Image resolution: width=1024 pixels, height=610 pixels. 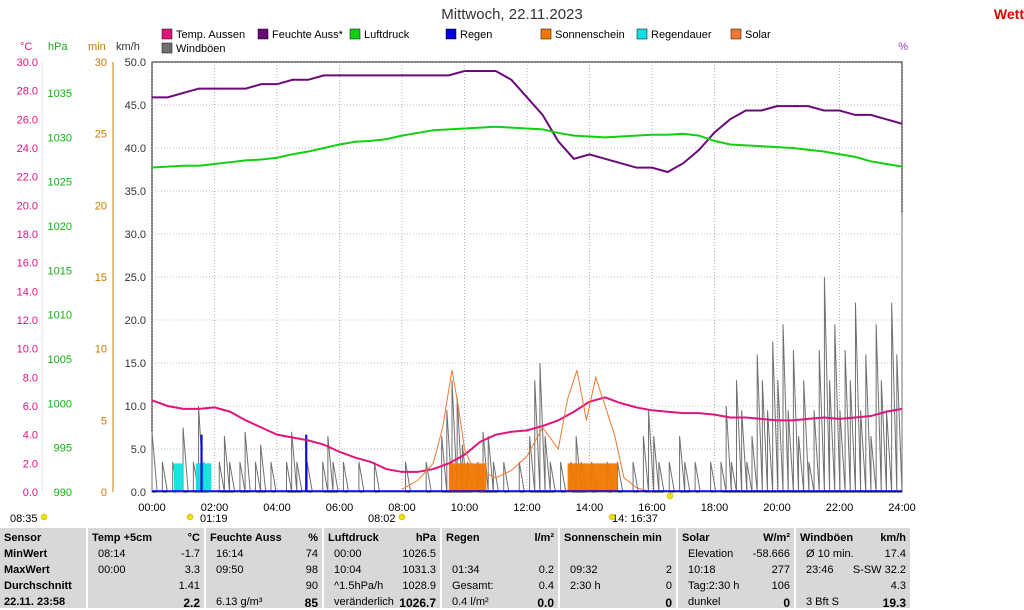 What do you see at coordinates (203, 477) in the screenshot?
I see `bar-regendauer` at bounding box center [203, 477].